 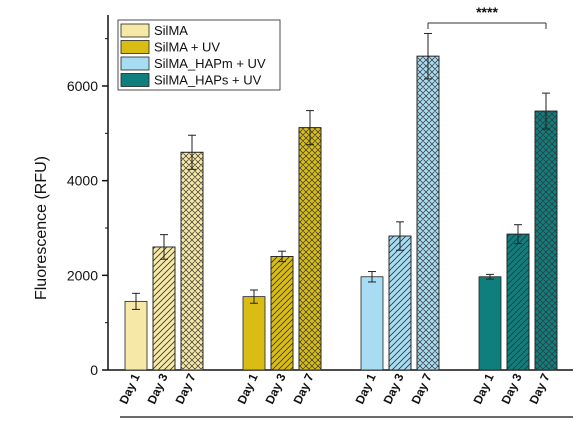 I want to click on significance-label: ****, so click(x=487, y=12).